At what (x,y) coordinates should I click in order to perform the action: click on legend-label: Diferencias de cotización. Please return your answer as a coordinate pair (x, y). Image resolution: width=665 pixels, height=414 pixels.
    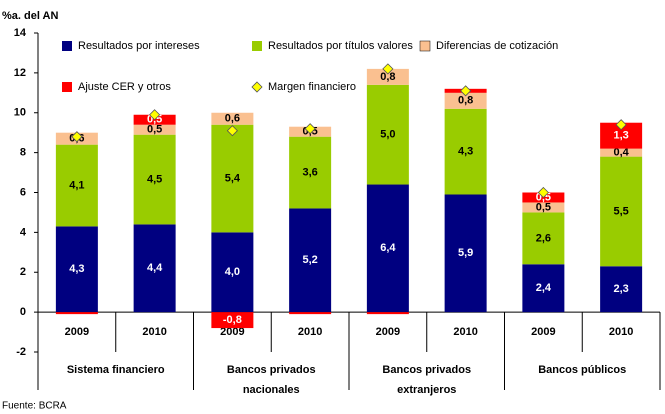
    Looking at the image, I should click on (497, 46).